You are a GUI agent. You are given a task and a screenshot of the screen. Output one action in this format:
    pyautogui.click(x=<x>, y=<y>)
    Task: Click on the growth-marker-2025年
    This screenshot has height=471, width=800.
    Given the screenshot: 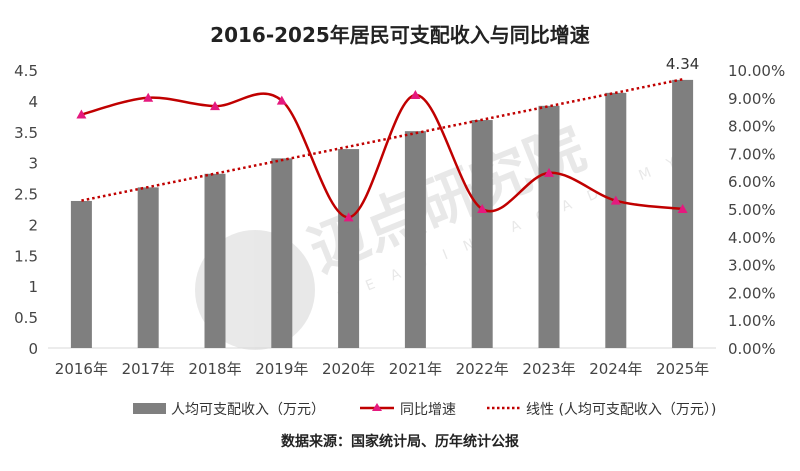 What is the action you would take?
    pyautogui.click(x=682, y=208)
    